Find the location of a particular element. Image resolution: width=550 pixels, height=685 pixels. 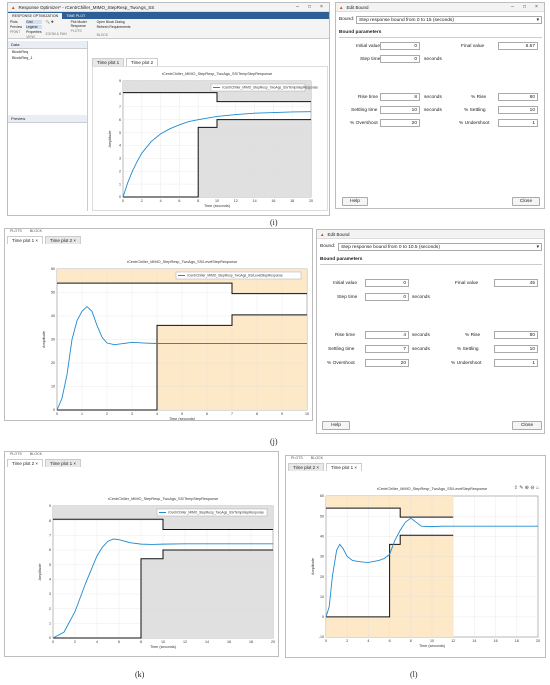

properties-button: Properties is located at coordinates (34, 32).